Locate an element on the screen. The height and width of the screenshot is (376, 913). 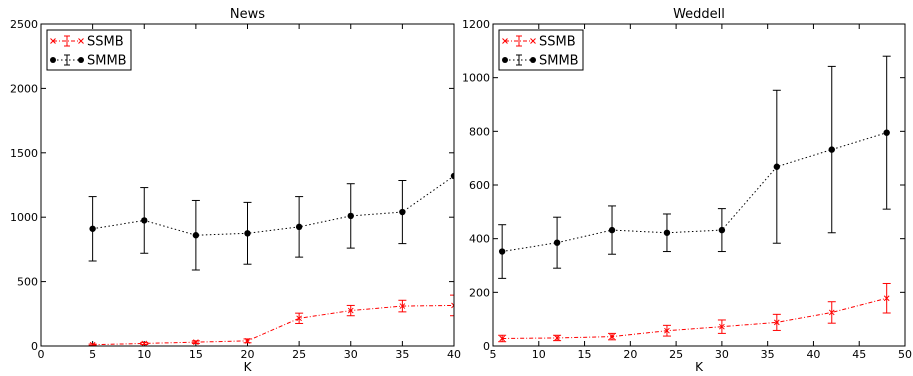
y-tick-label: 200 is located at coordinates (479, 292).